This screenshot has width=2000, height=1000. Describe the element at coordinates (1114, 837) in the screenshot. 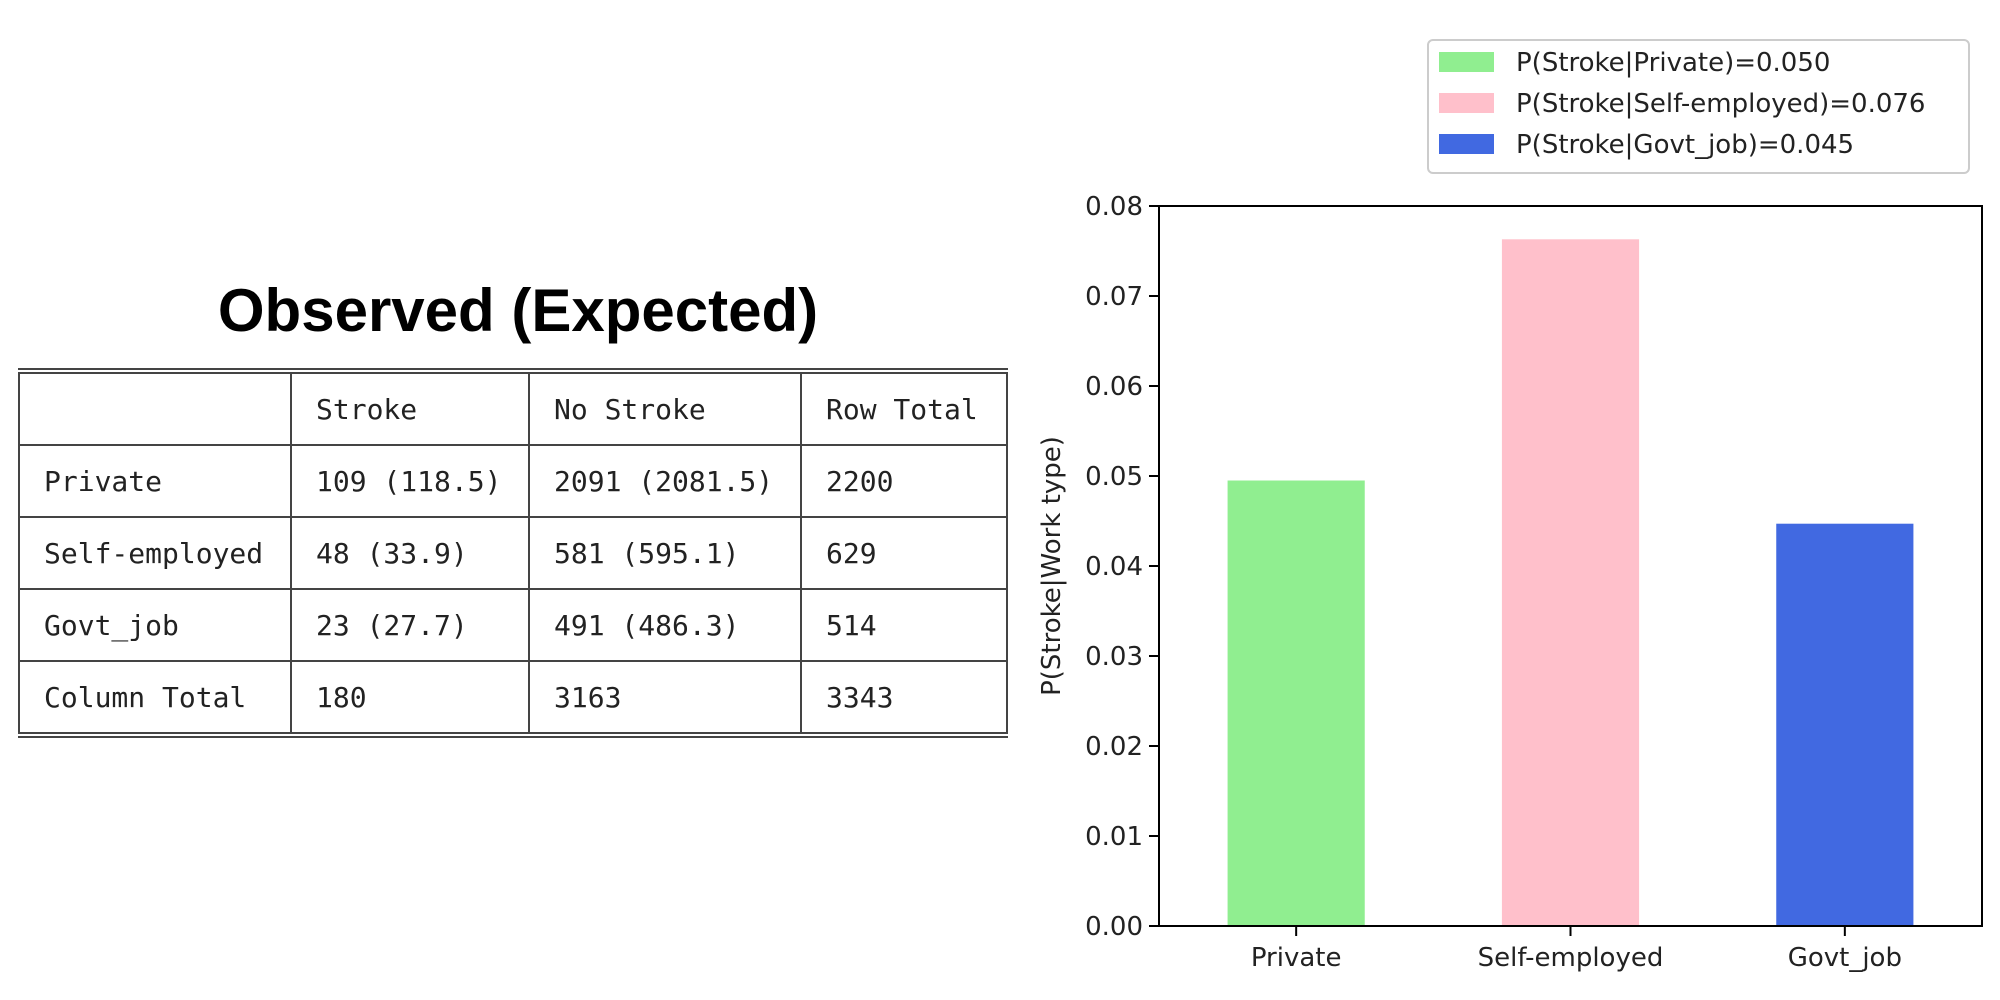

I see `y-tick-label: 0.01` at that location.